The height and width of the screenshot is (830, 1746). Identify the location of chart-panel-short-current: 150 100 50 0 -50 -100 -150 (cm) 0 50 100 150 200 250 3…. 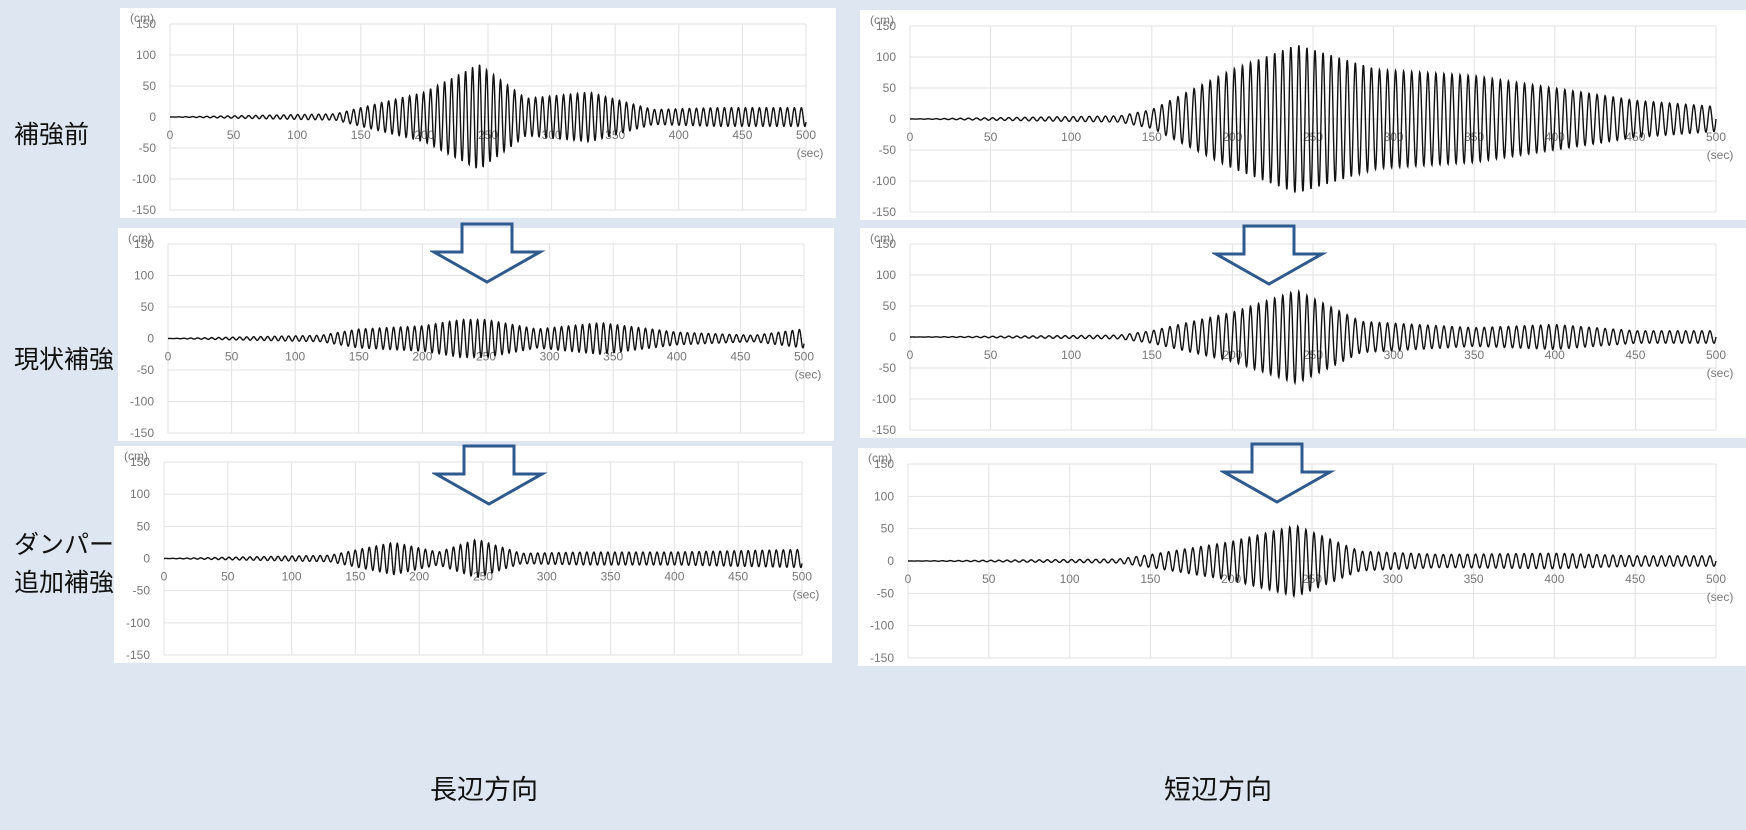
(1303, 333).